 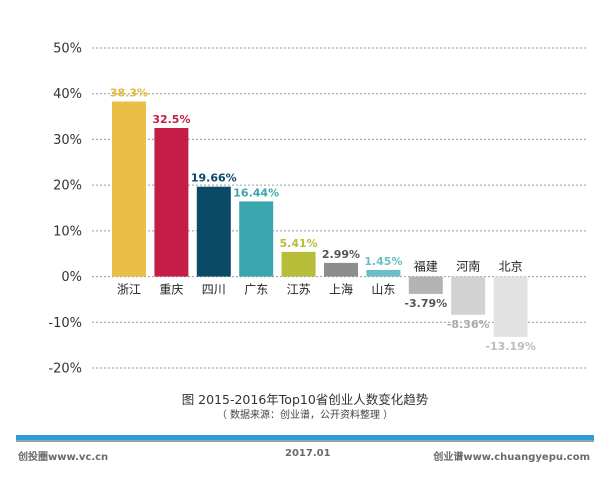 I want to click on data-label: -8.36%, so click(x=468, y=324).